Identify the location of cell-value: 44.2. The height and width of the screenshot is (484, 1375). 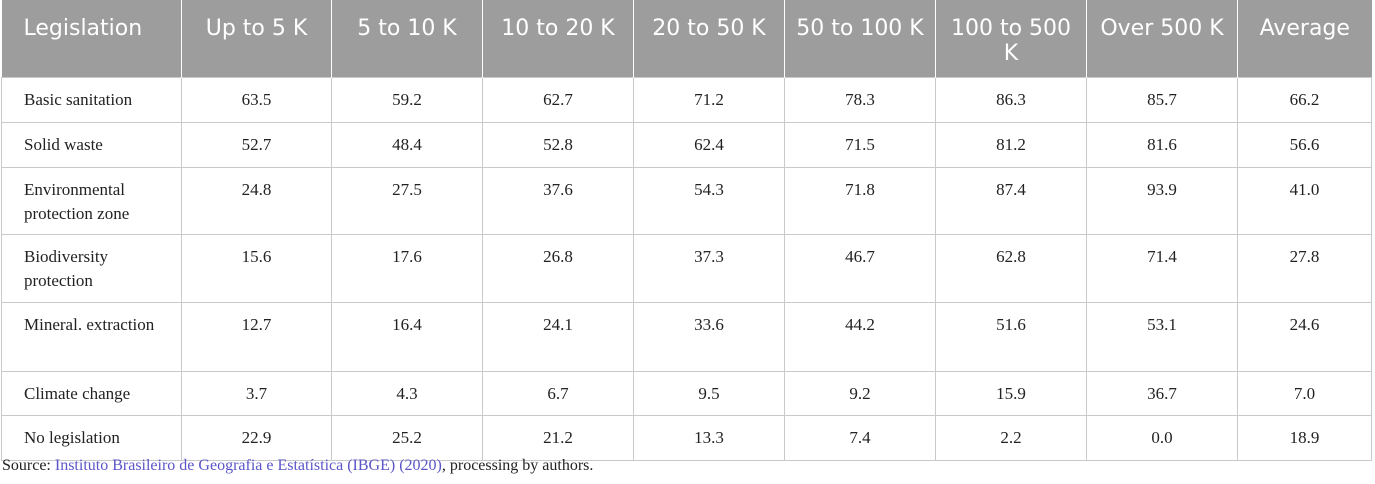
(860, 337).